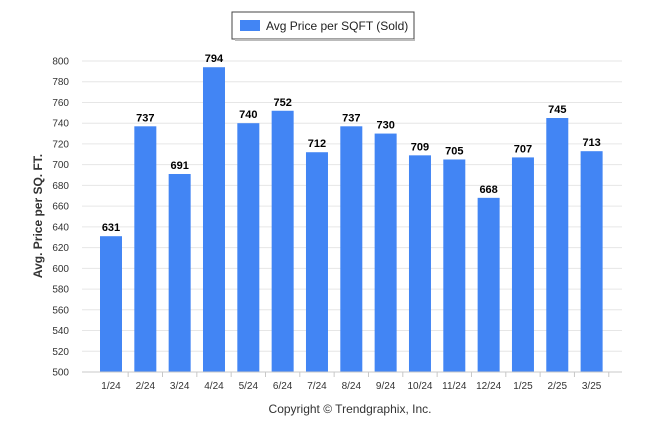 Image resolution: width=646 pixels, height=434 pixels. What do you see at coordinates (60, 290) in the screenshot?
I see `y-tick-label: 580` at bounding box center [60, 290].